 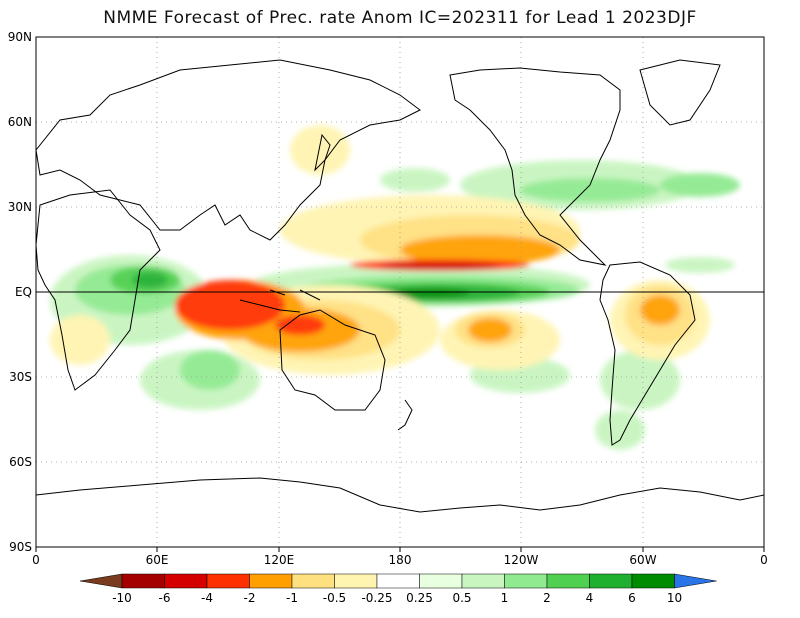 I want to click on lat-label: 30S, so click(x=20, y=377).